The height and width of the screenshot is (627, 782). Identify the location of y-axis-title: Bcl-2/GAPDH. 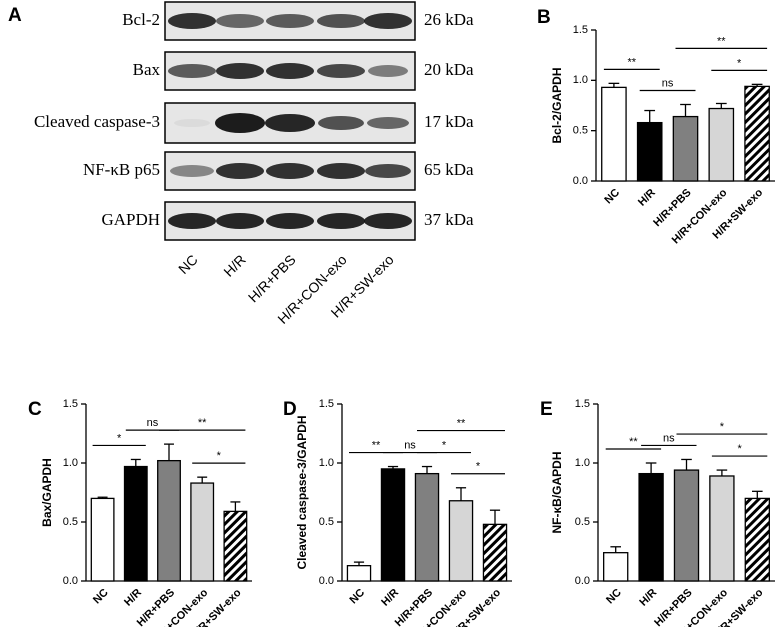
(557, 105).